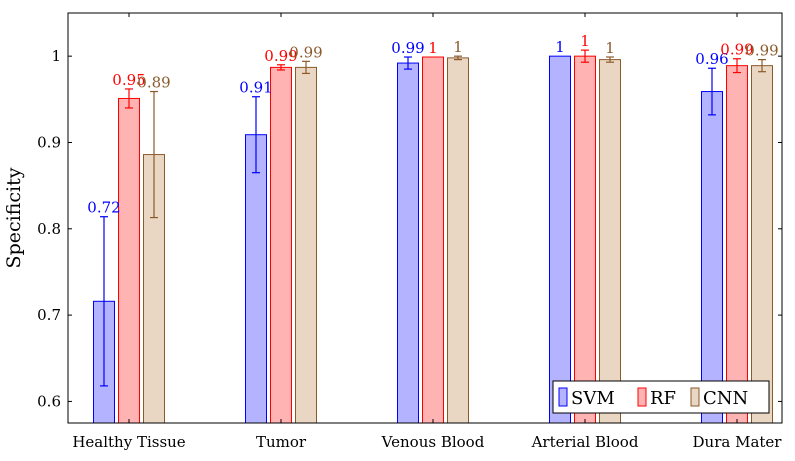 The image size is (795, 461). What do you see at coordinates (103, 208) in the screenshot?
I see `data-label-svm: 0.72` at bounding box center [103, 208].